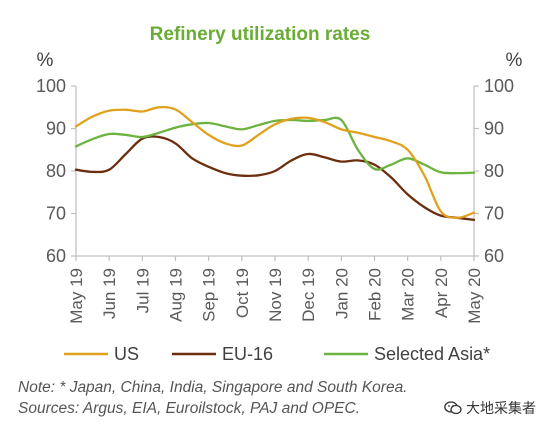  What do you see at coordinates (375, 294) in the screenshot?
I see `x-tick-label: Feb 20` at bounding box center [375, 294].